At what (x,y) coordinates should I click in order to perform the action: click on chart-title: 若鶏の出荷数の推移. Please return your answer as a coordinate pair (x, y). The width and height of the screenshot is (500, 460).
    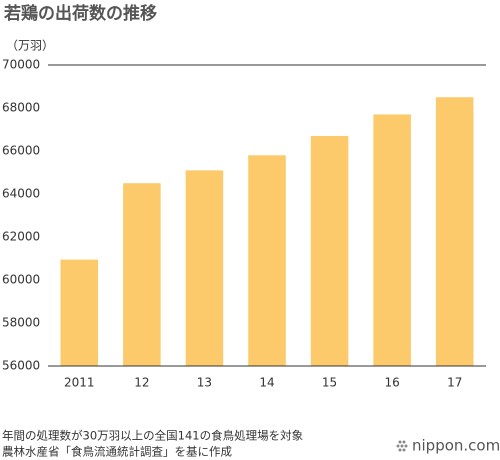
    Looking at the image, I should click on (80, 13).